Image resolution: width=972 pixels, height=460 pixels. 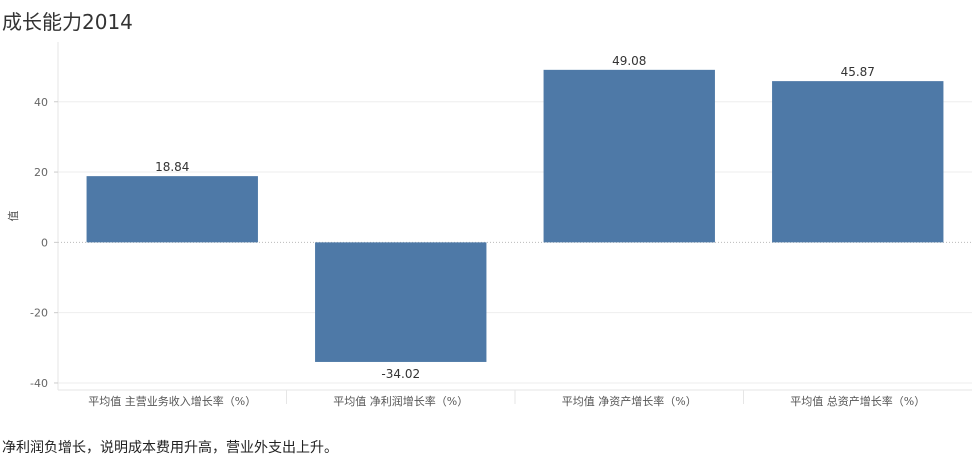 What do you see at coordinates (13, 216) in the screenshot?
I see `y-axis-title: 值` at bounding box center [13, 216].